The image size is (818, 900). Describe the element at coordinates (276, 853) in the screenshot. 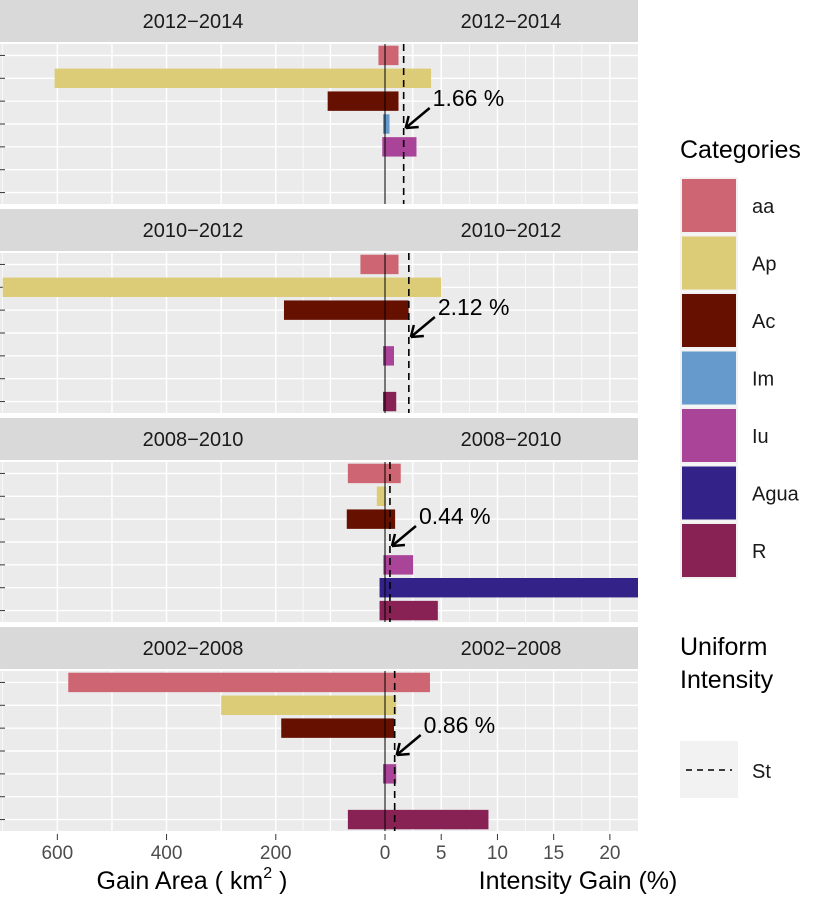

I see `tick-label: 200` at that location.